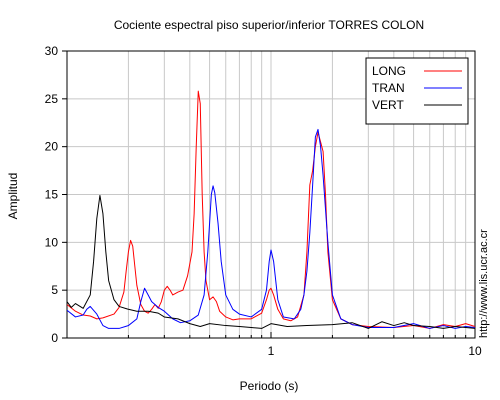  What do you see at coordinates (52, 242) in the screenshot?
I see `y-tick-label: 10` at bounding box center [52, 242].